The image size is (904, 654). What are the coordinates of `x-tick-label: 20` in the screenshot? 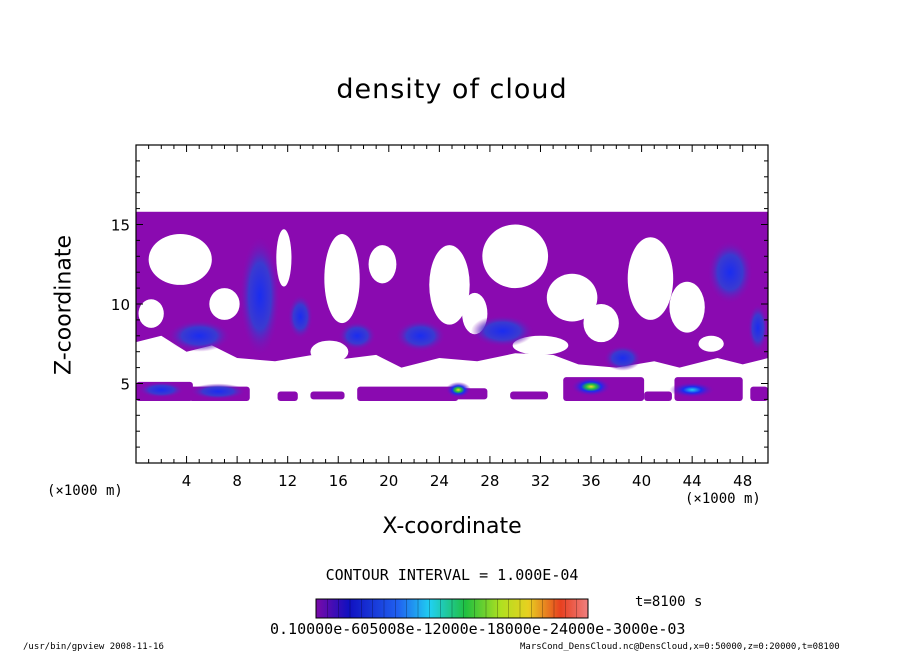 It's located at (388, 481).